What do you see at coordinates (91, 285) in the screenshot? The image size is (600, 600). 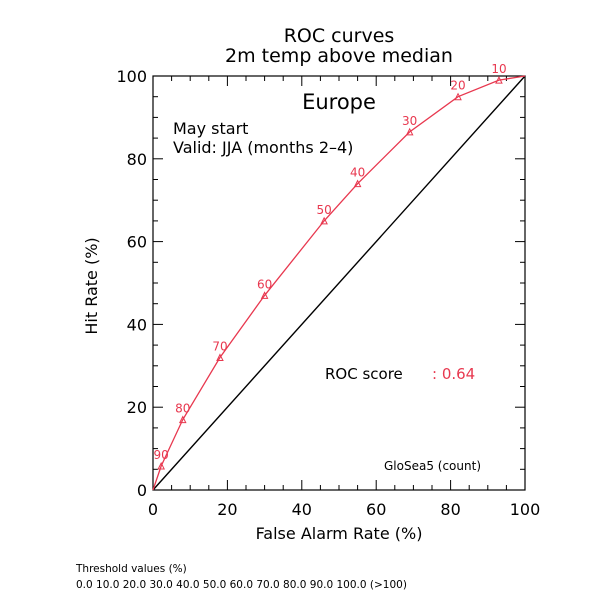 I see `y-axis-label: Hit Rate (%)` at bounding box center [91, 285].